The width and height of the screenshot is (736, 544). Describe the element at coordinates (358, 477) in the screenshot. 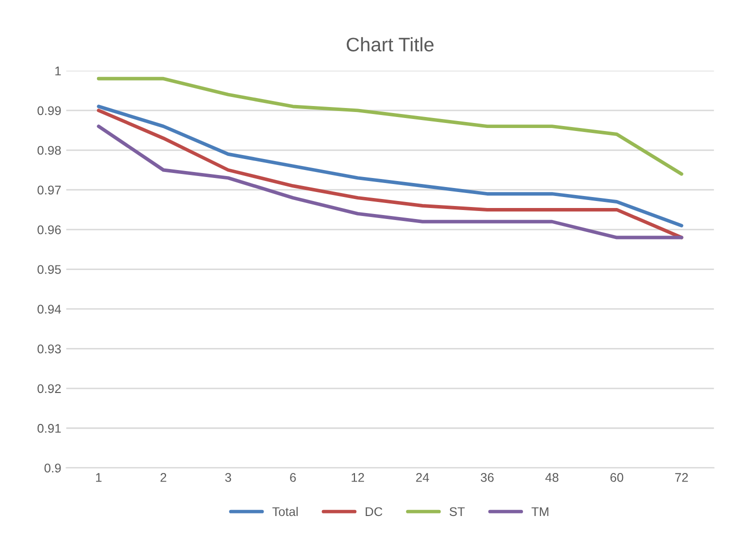

I see `x-tick-label: 12` at that location.